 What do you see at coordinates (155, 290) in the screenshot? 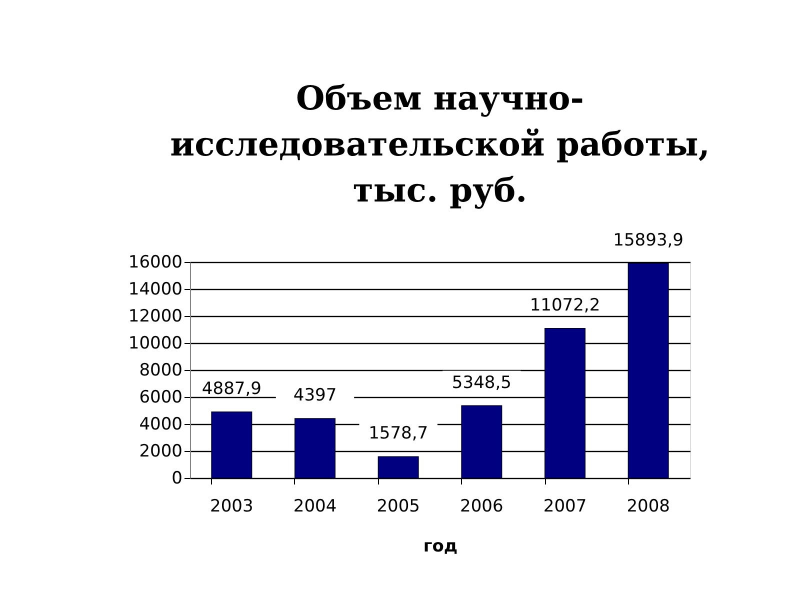
I see `y-tick-label: 14000` at bounding box center [155, 290].